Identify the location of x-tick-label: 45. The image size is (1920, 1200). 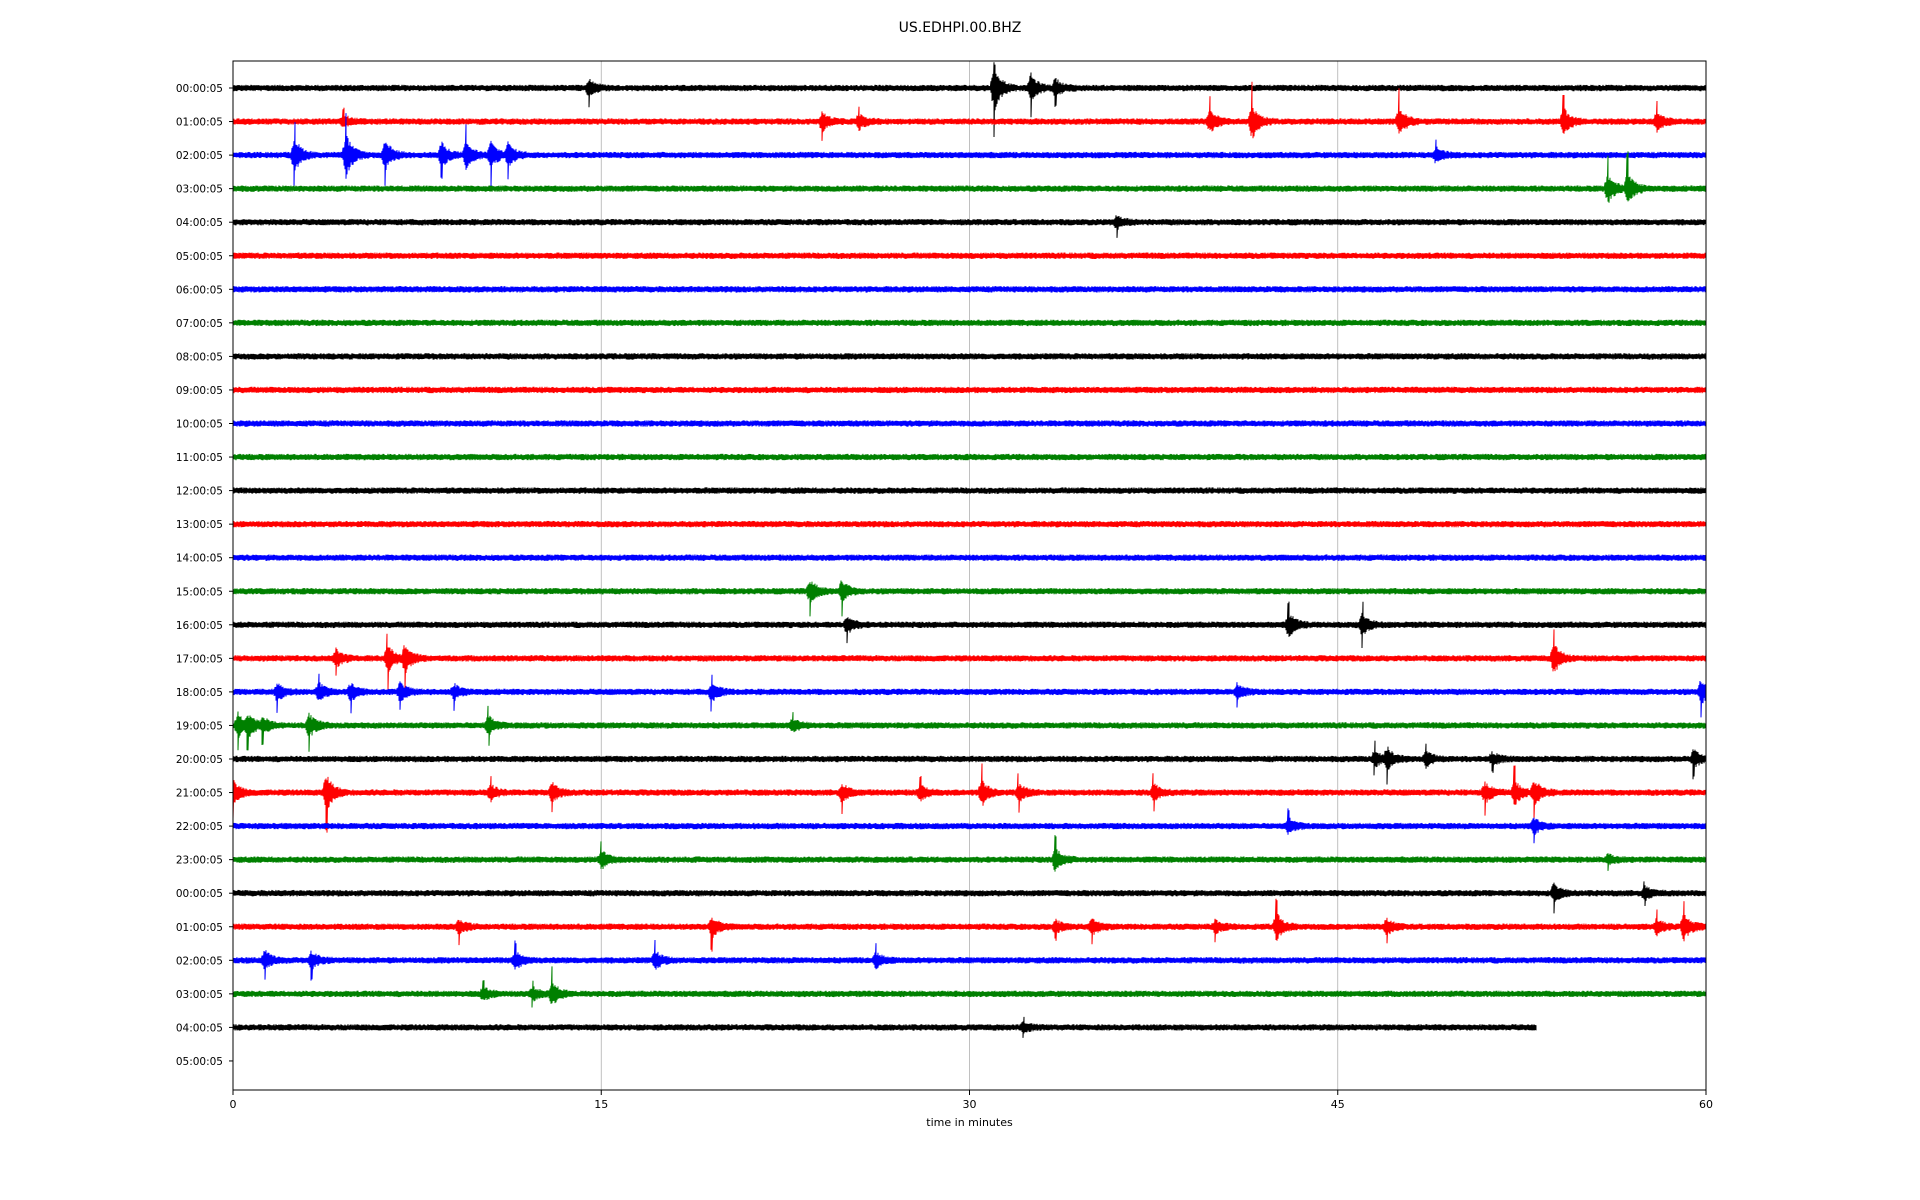
(1338, 1104).